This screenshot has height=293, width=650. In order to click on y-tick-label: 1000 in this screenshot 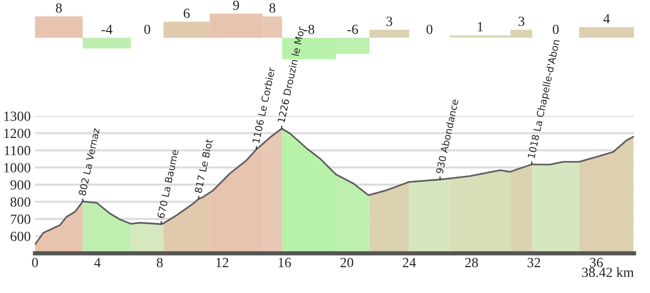, I will do `click(17, 167)`.